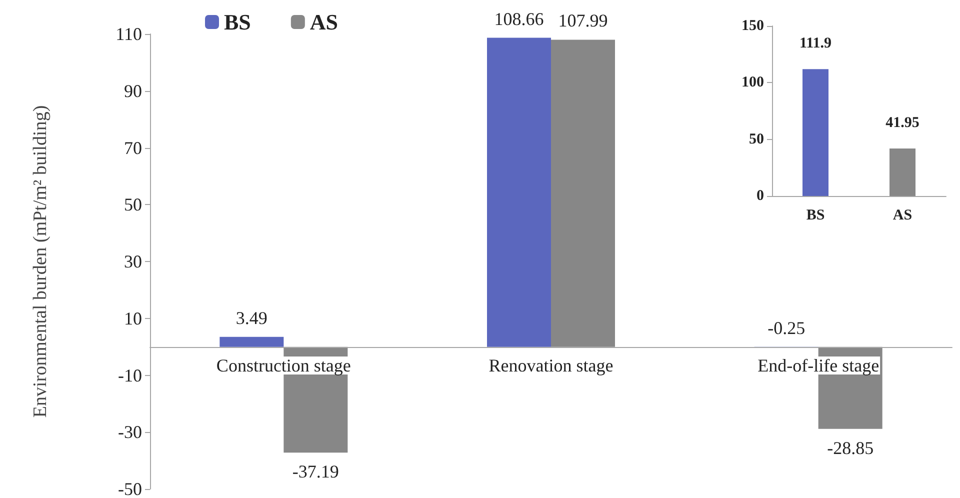 The image size is (960, 498). I want to click on y-tick-label: 10, so click(133, 318).